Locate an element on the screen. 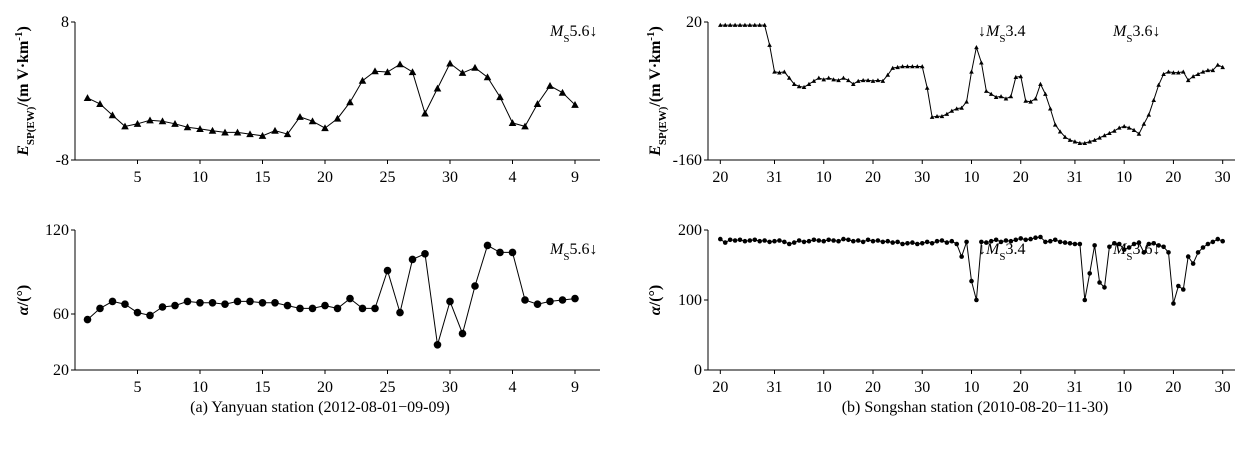  x-tick-label: 9 is located at coordinates (575, 177).